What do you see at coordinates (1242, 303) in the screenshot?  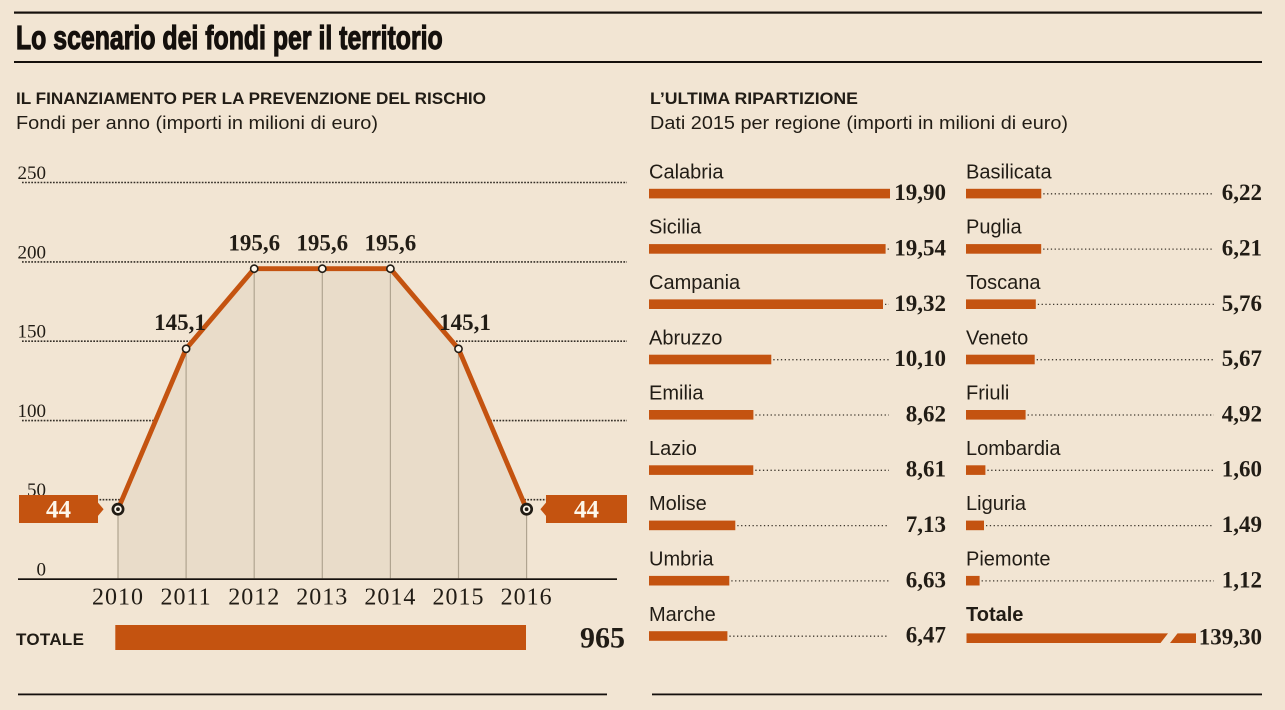 I see `svg-text: 5,76` at bounding box center [1242, 303].